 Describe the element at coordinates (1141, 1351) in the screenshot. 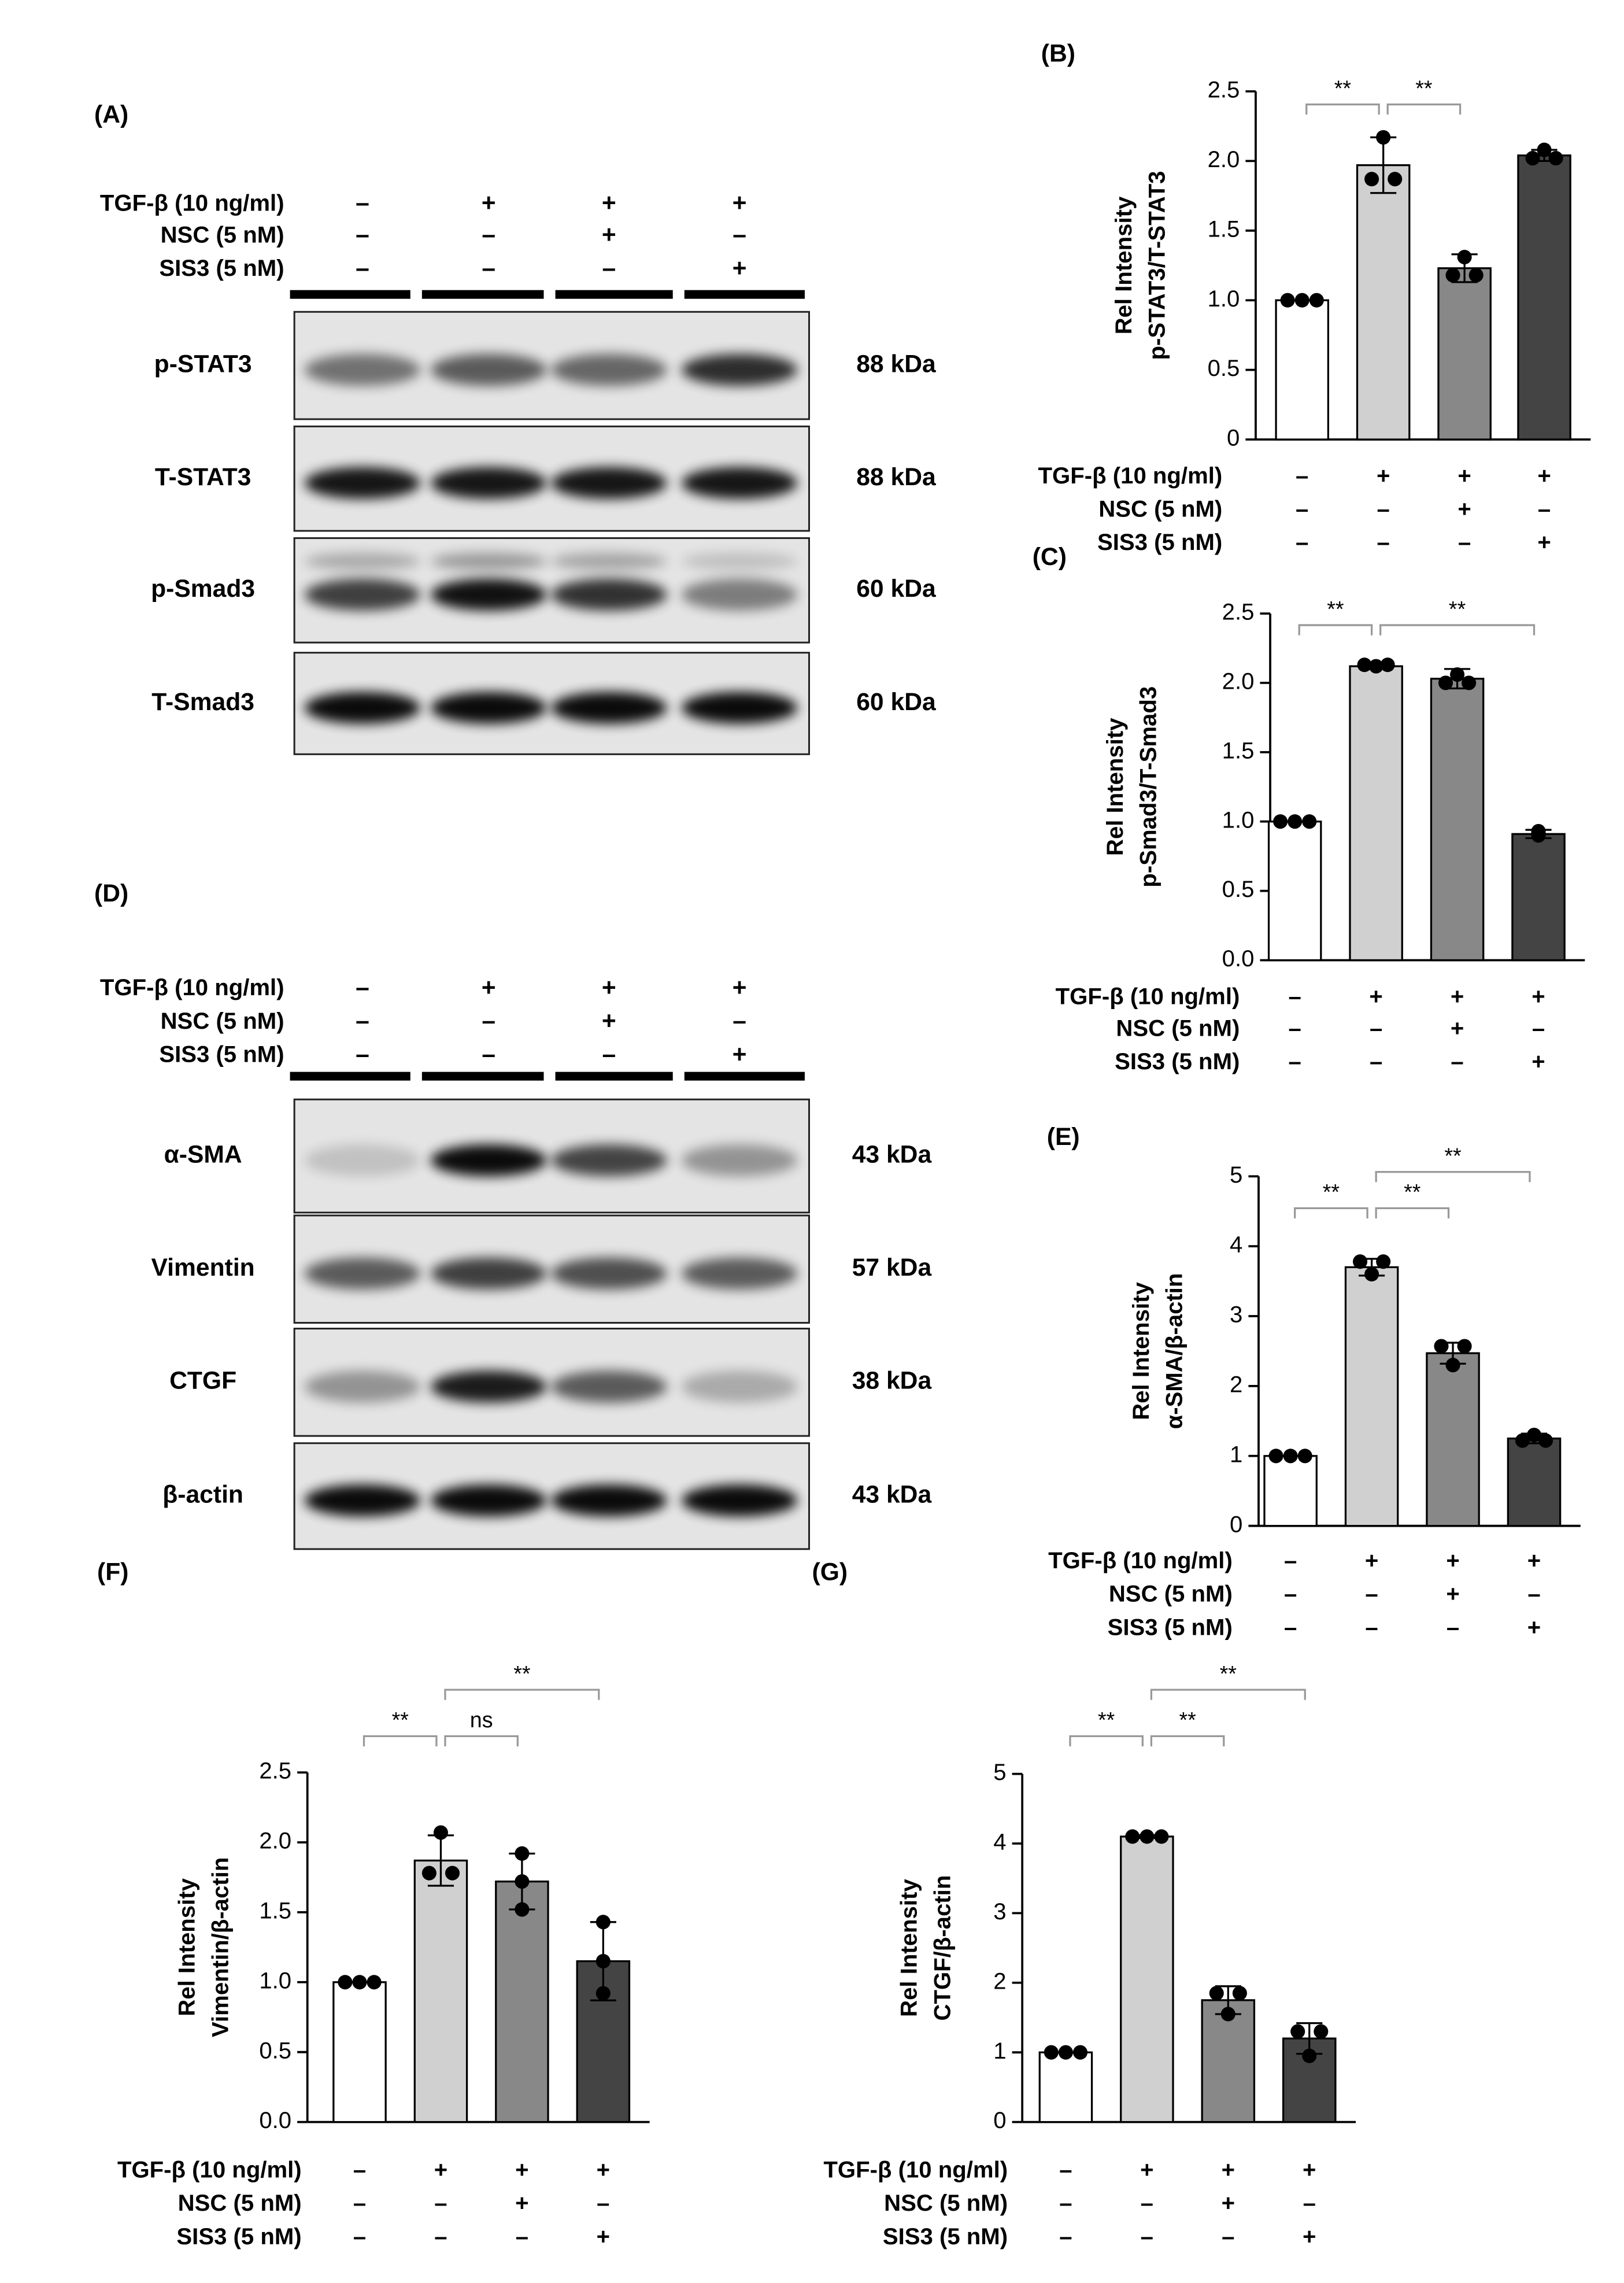

I see `y-axis-label: Rel Intensity` at that location.